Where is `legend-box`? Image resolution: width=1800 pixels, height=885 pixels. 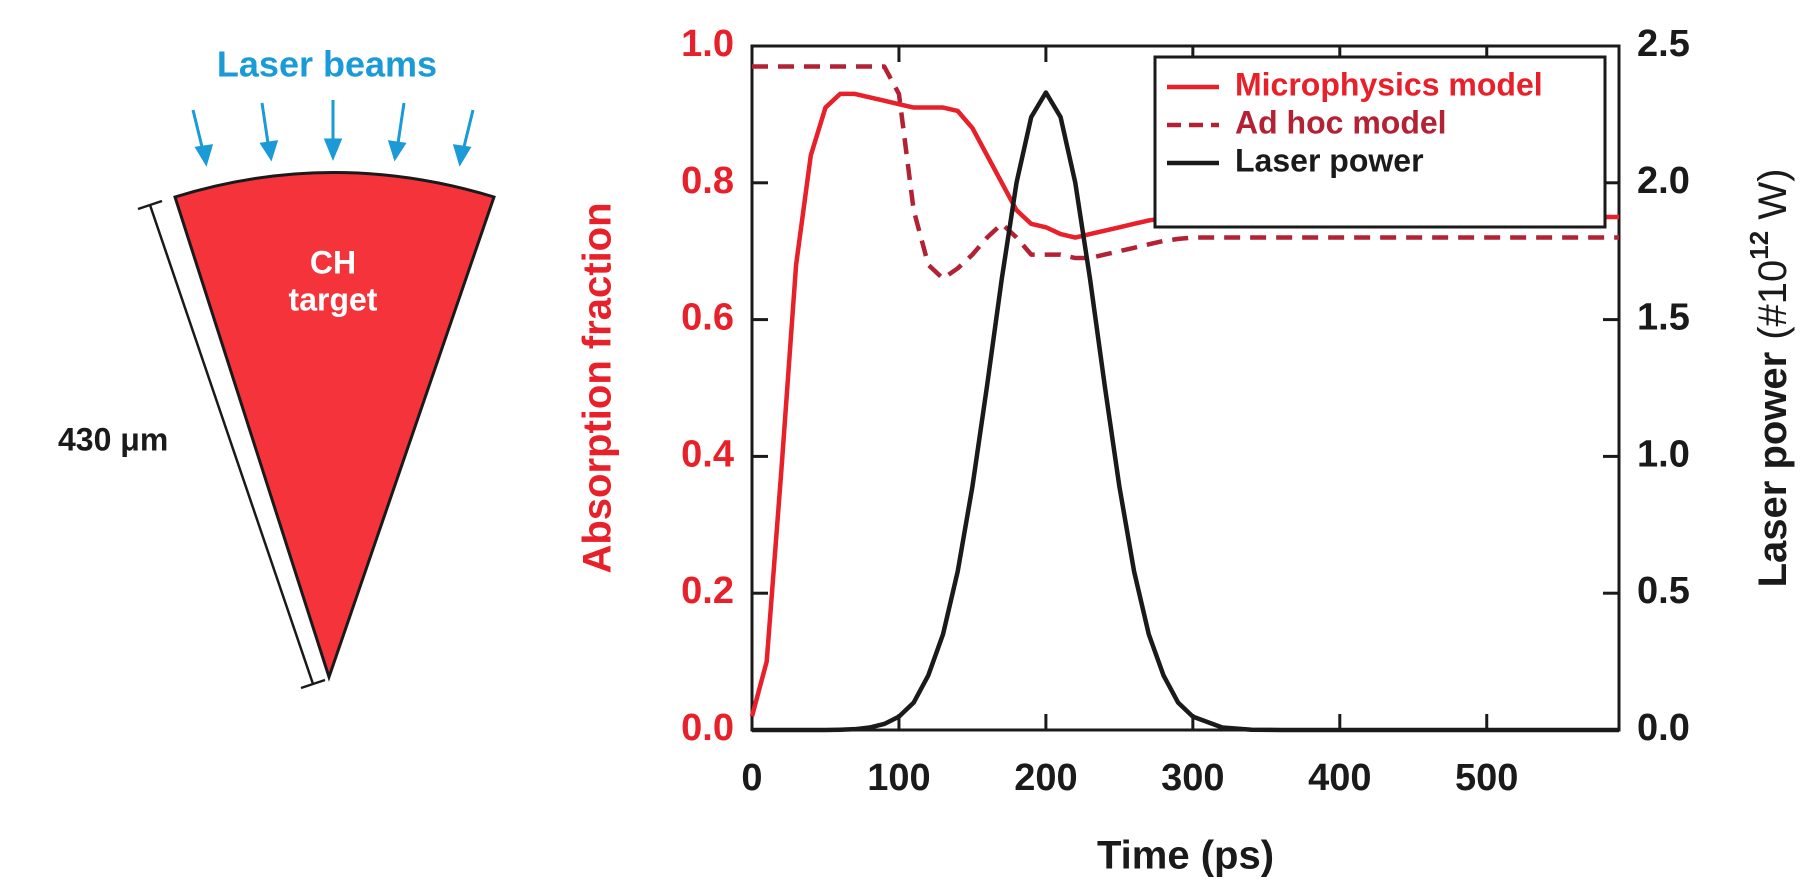
legend-box is located at coordinates (1380, 142).